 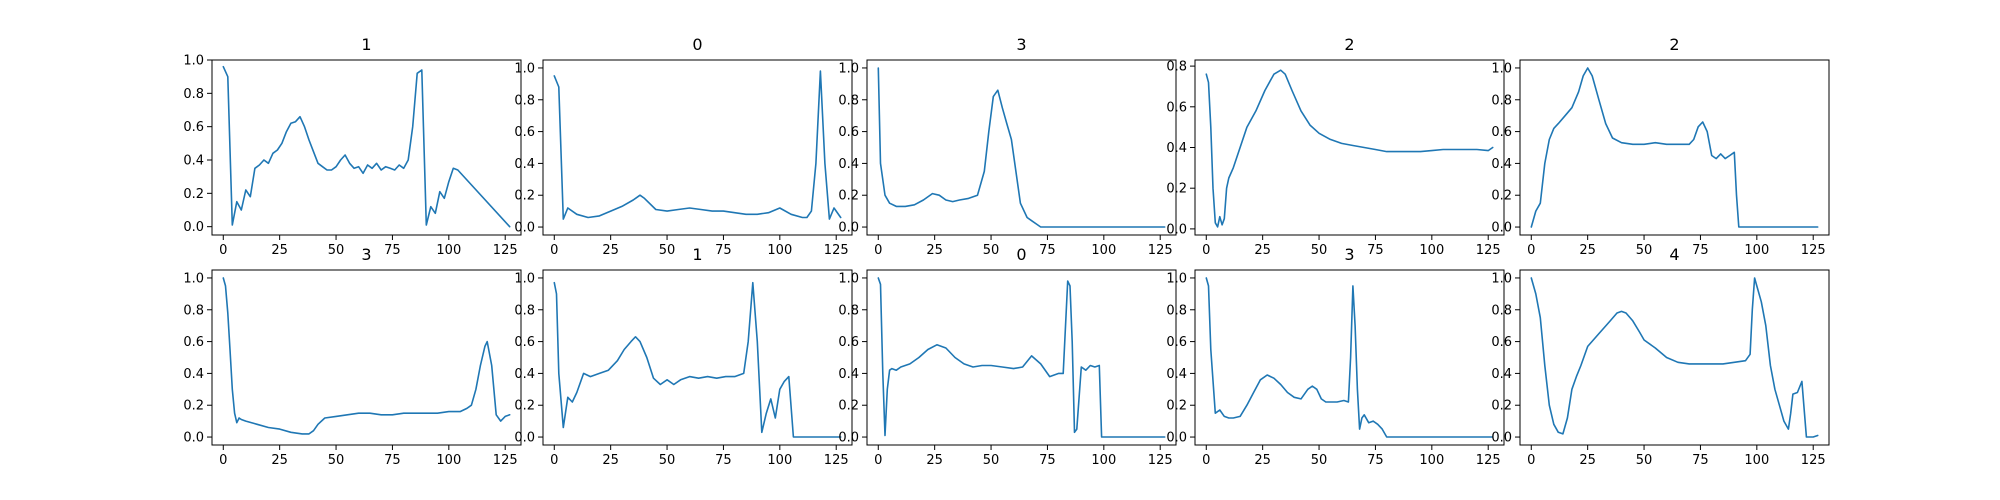 I want to click on subplot-6: 3 0 25 50 75 100 125 0.0 0.2 0.4 0.6 0.8 1.0, so click(x=352, y=356).